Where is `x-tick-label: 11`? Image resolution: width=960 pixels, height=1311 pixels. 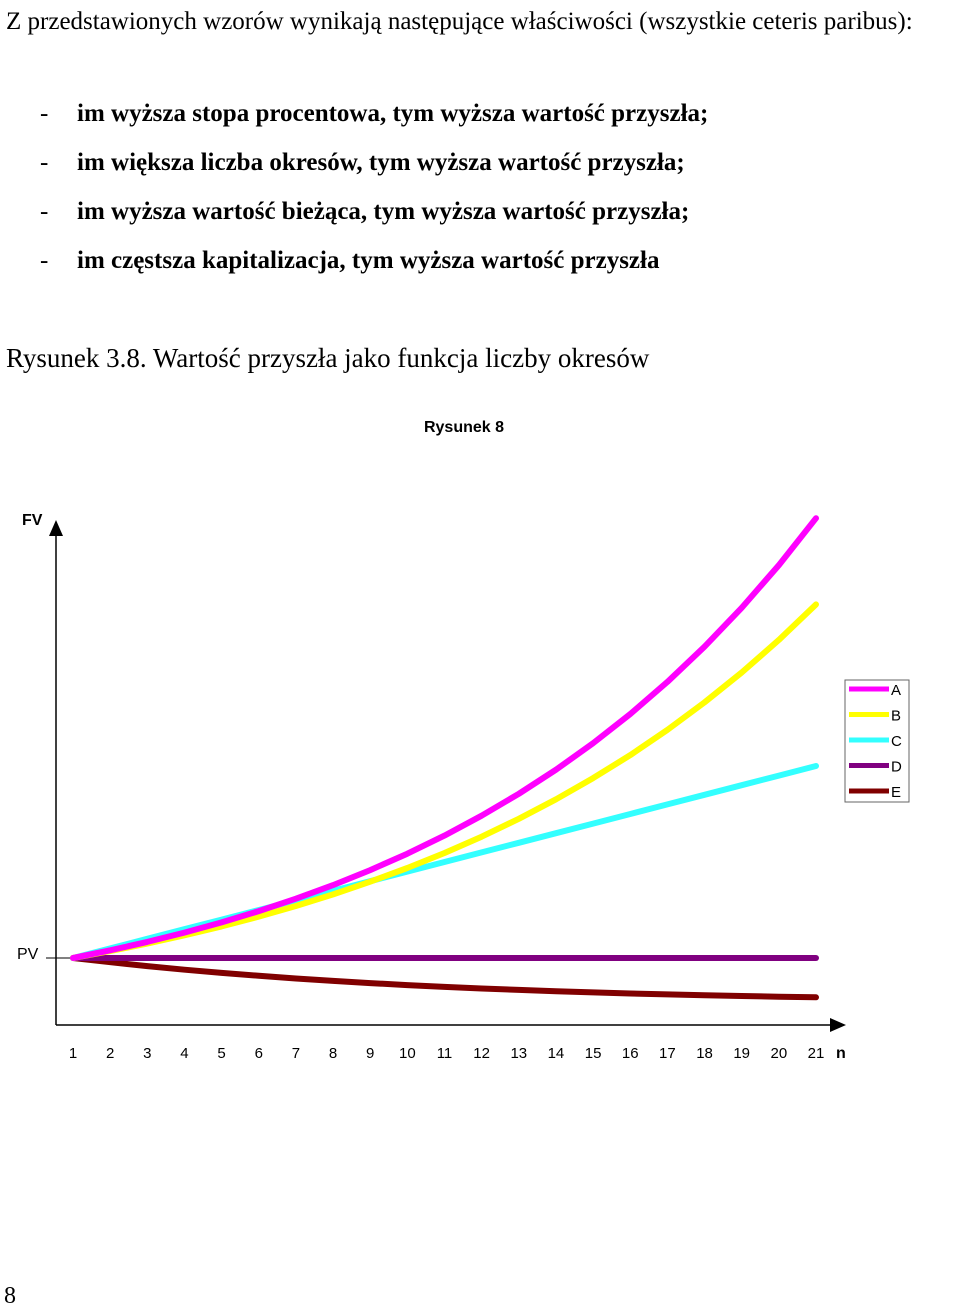 x-tick-label: 11 is located at coordinates (445, 1053).